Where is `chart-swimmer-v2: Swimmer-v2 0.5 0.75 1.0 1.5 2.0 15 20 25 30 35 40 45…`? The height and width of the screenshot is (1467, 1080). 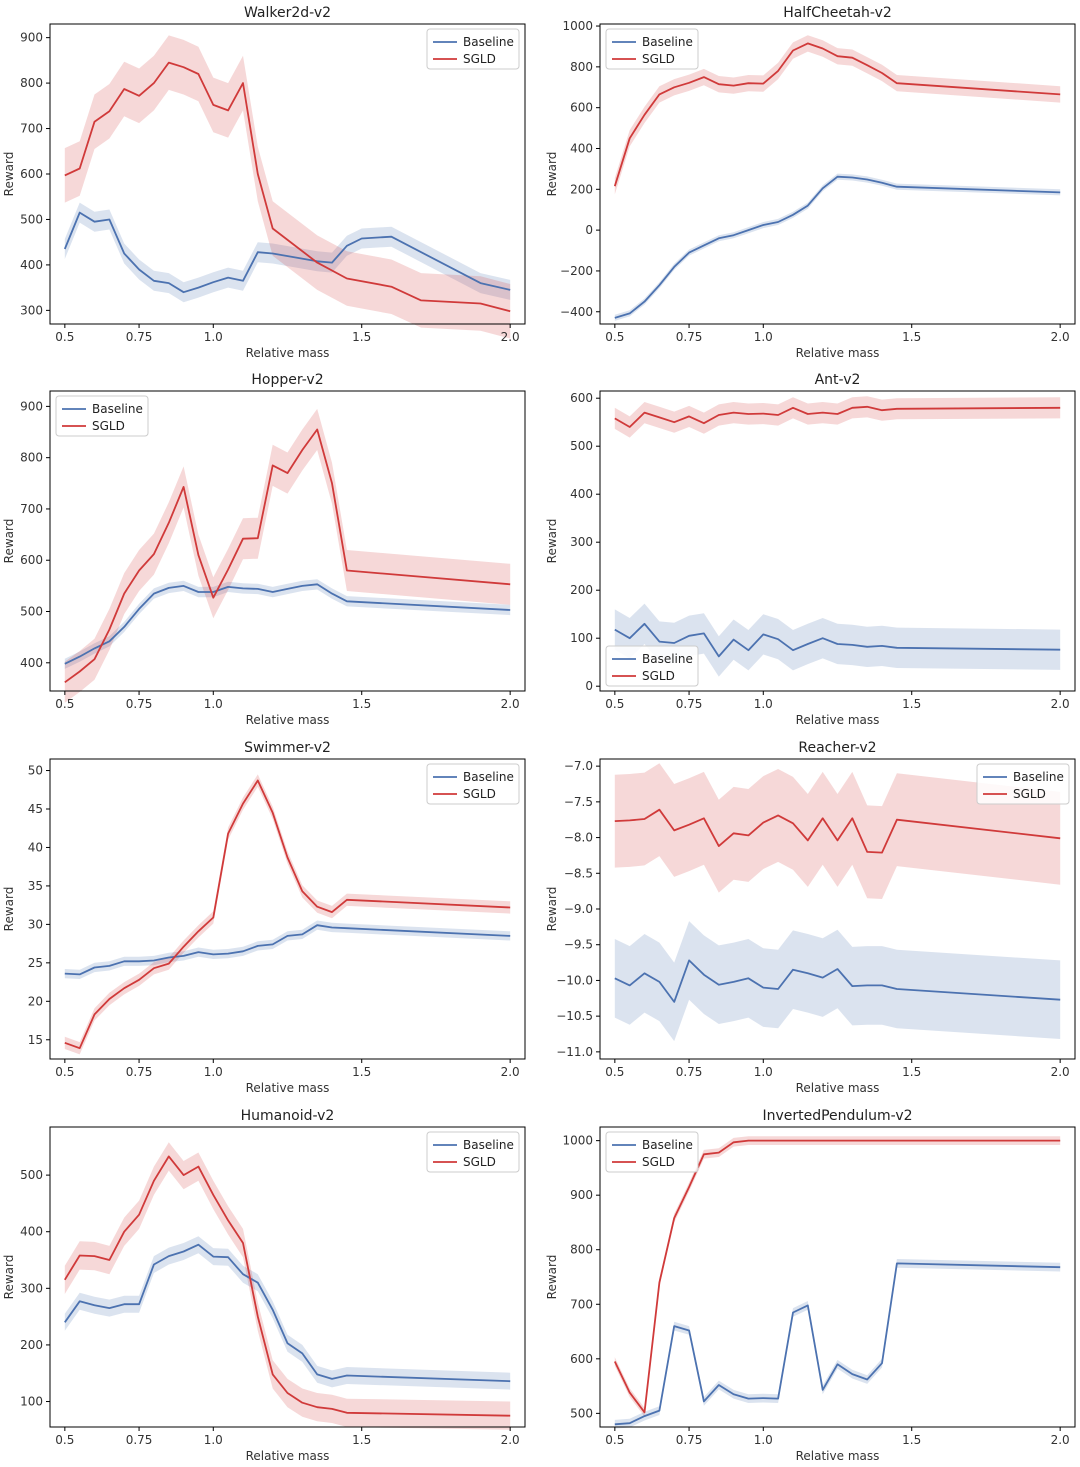
chart-swimmer-v2: Swimmer-v2 0.5 0.75 1.0 1.5 2.0 15 20 25 30 35 40 45… is located at coordinates (264, 917).